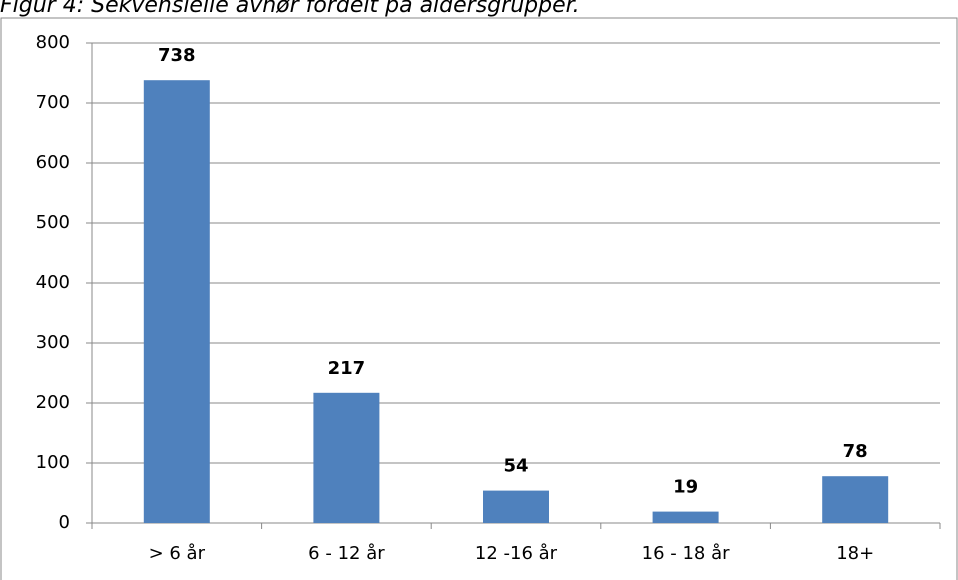 This screenshot has height=580, width=958. I want to click on data-label: 217, so click(347, 368).